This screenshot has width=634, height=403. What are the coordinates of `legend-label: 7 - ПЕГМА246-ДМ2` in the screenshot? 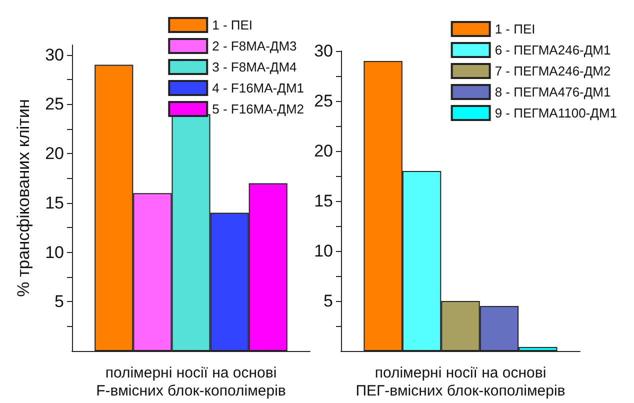 It's located at (552, 71).